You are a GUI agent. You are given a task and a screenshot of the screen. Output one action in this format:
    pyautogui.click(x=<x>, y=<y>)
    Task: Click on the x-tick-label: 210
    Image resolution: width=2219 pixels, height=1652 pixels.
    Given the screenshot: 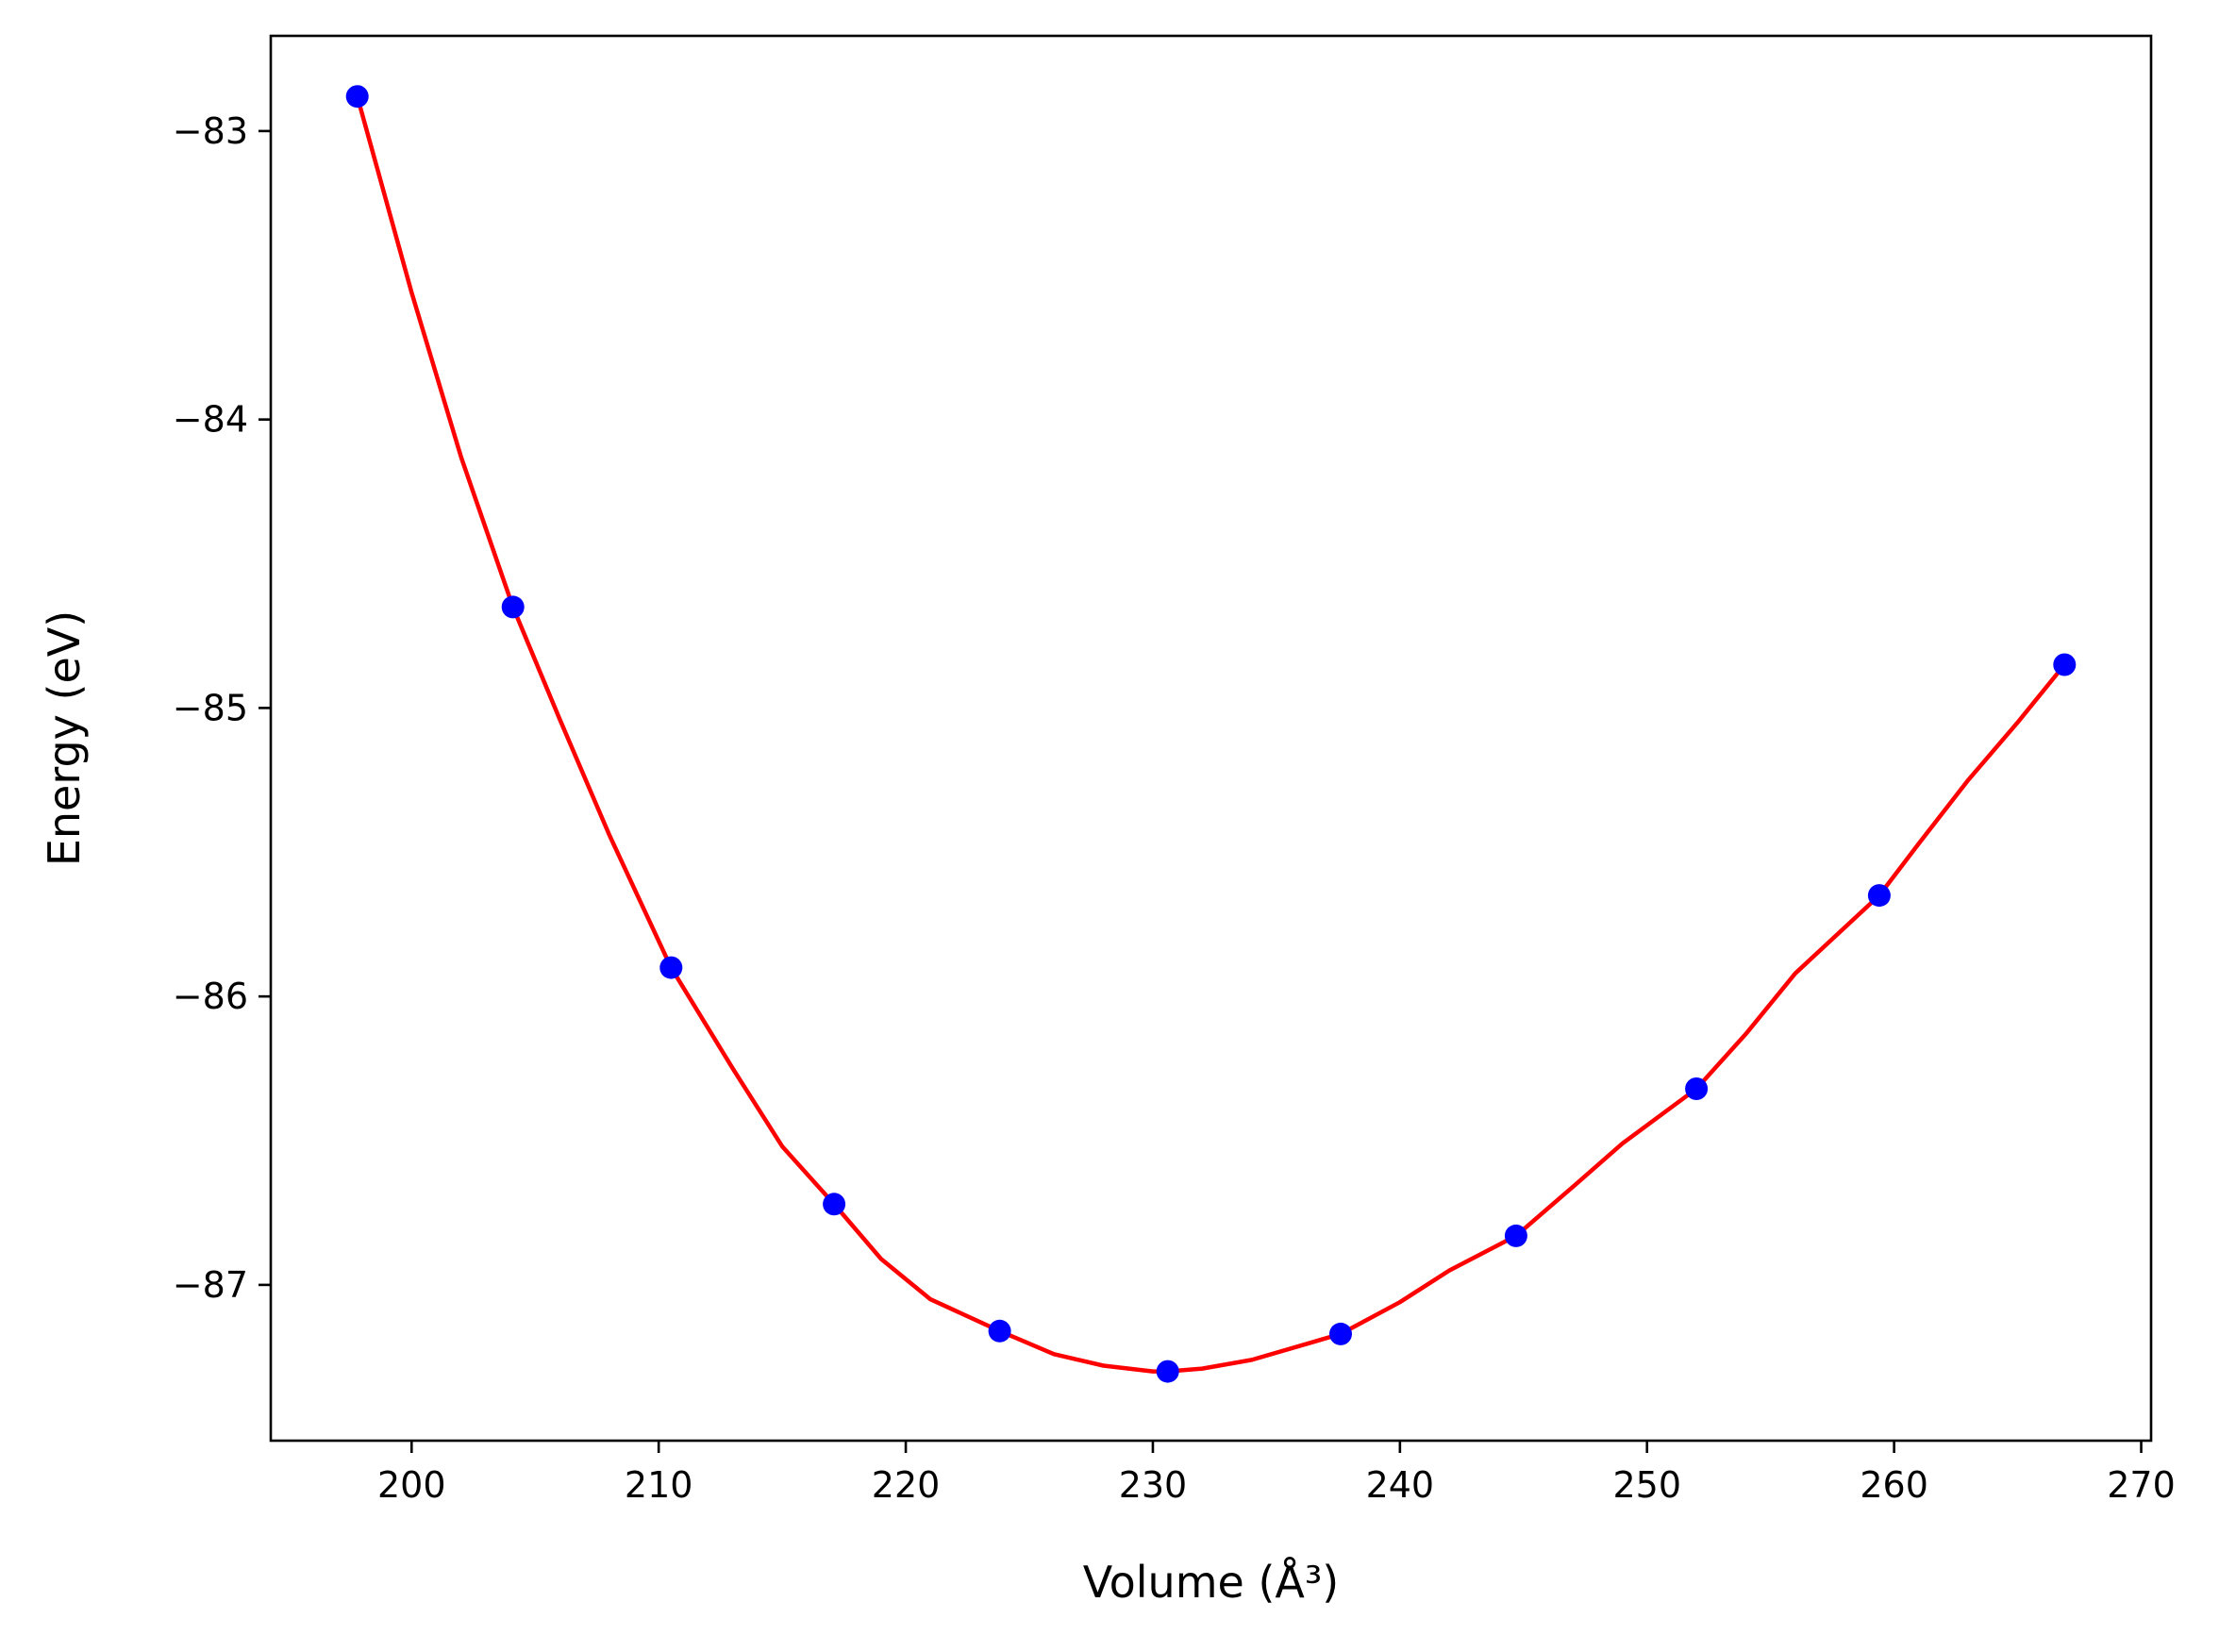 What is the action you would take?
    pyautogui.click(x=659, y=1485)
    